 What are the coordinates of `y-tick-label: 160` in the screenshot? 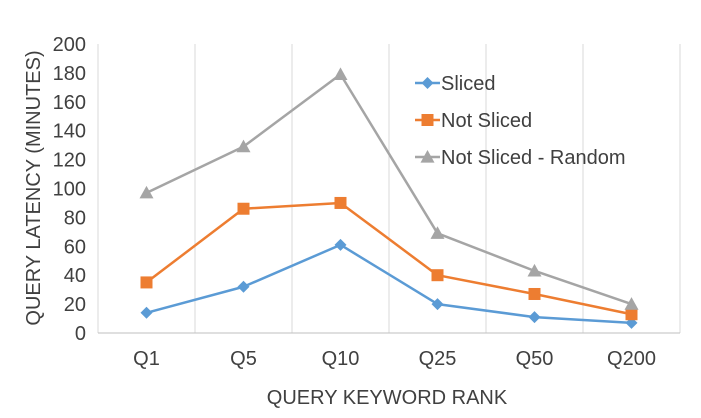 It's located at (69, 103).